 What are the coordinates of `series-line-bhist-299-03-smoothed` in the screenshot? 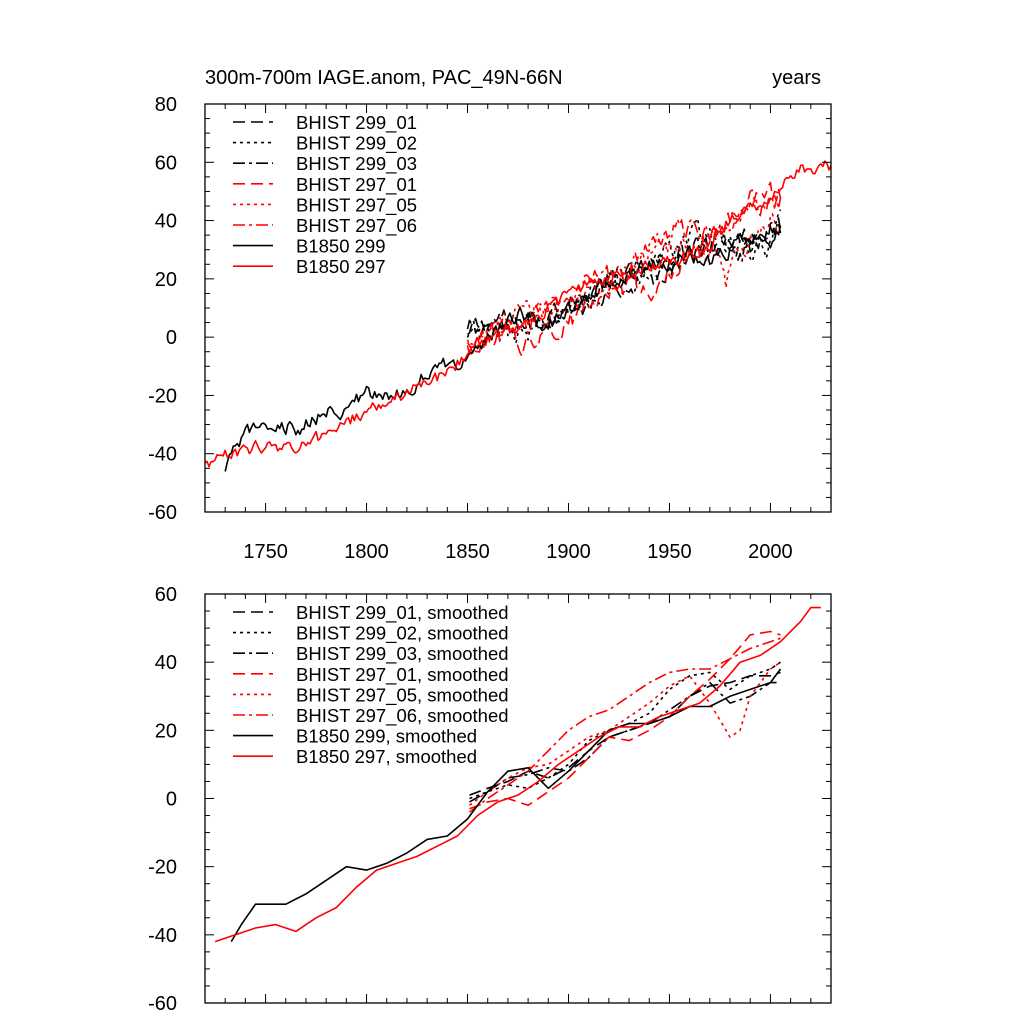 It's located at (625, 742).